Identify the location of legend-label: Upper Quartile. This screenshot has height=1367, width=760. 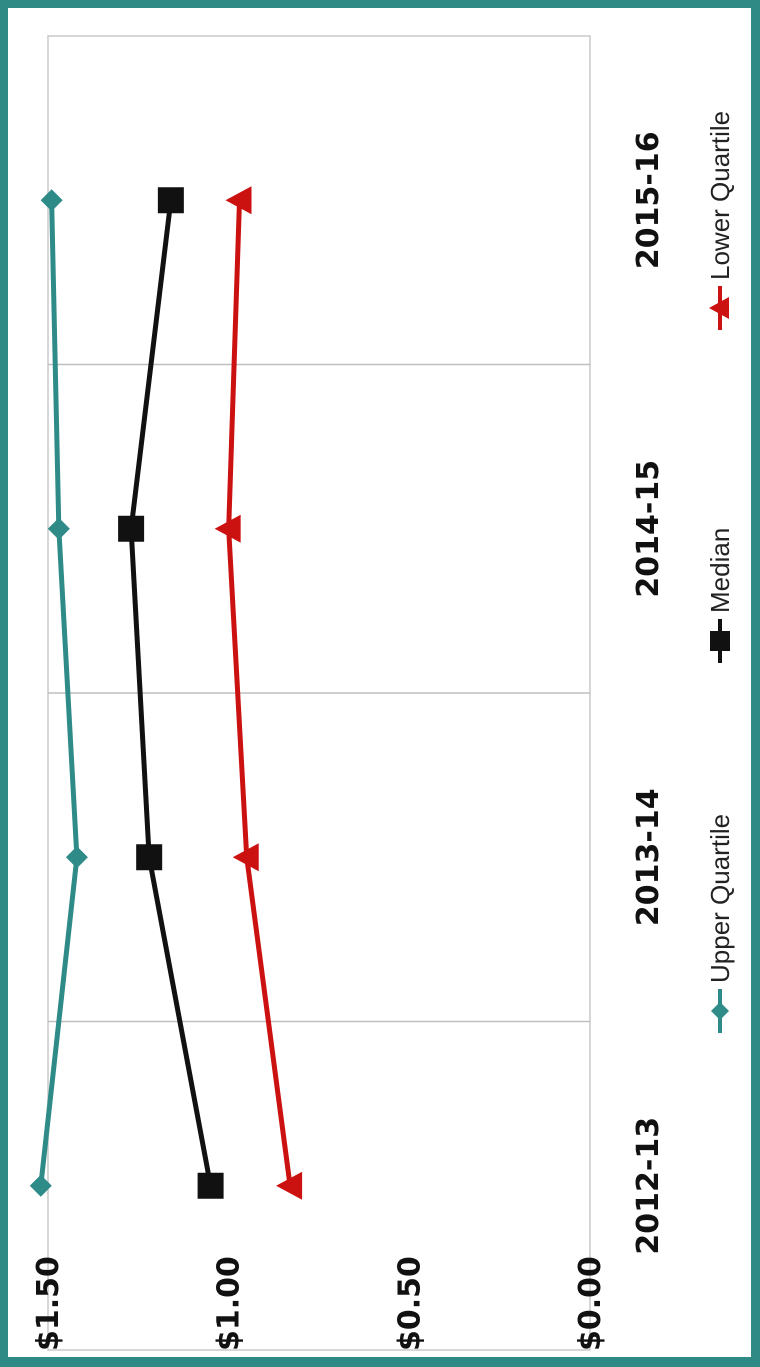
(720, 898).